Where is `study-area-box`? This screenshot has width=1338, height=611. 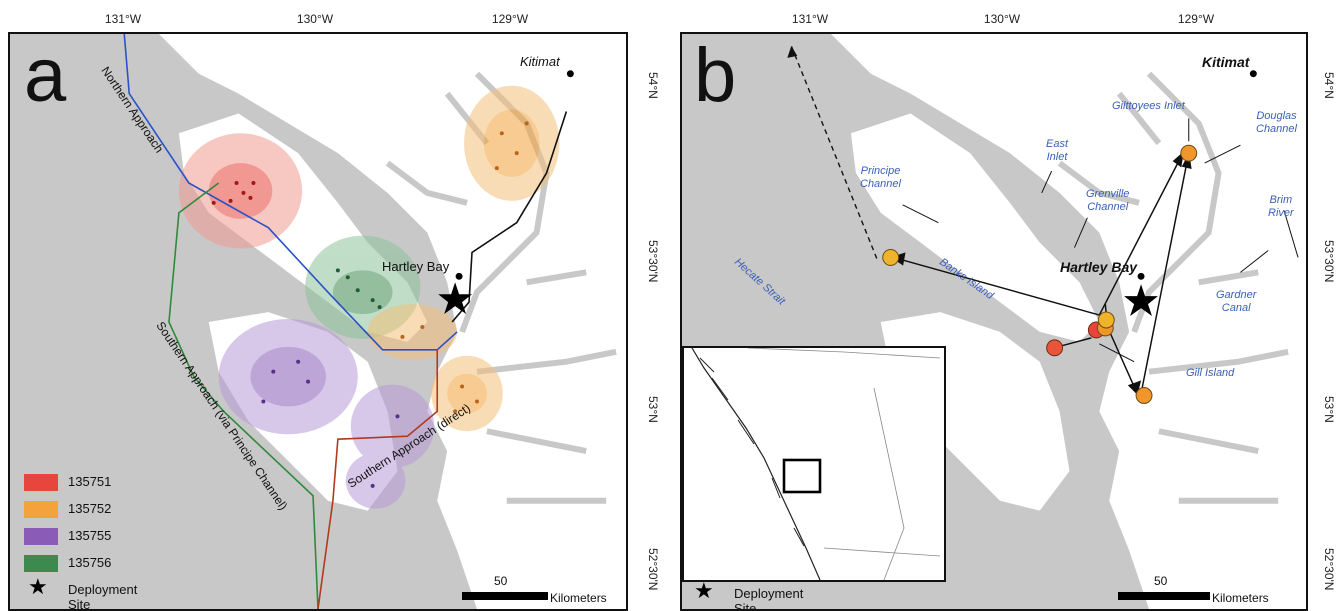
study-area-box is located at coordinates (802, 476).